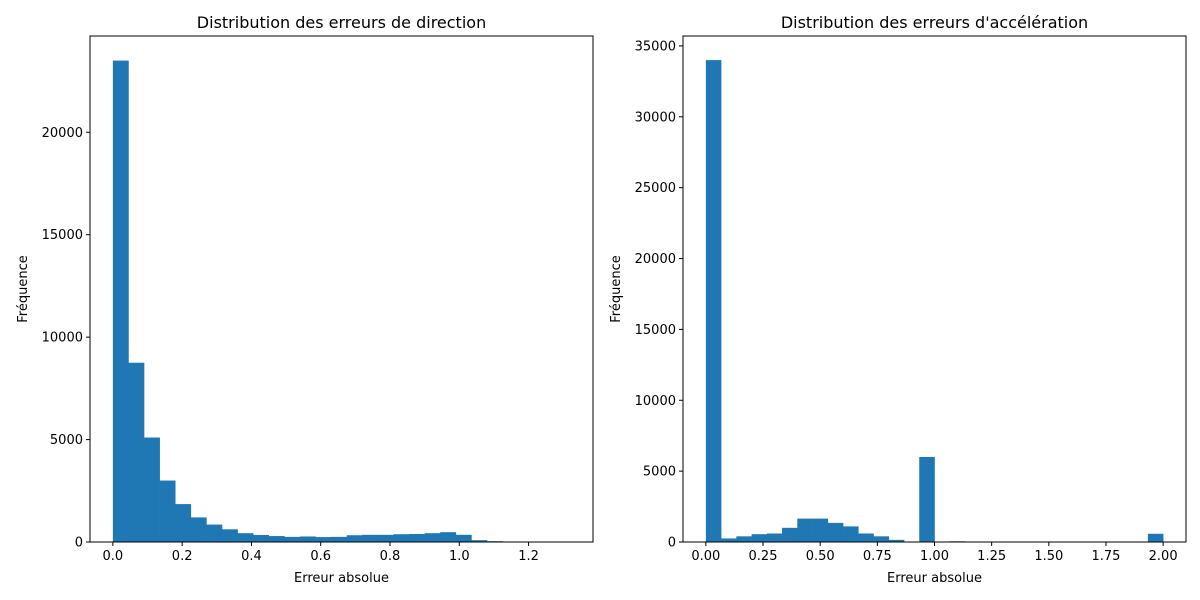 The width and height of the screenshot is (1200, 600). What do you see at coordinates (1048, 556) in the screenshot?
I see `x-tick-label: 1.50` at bounding box center [1048, 556].